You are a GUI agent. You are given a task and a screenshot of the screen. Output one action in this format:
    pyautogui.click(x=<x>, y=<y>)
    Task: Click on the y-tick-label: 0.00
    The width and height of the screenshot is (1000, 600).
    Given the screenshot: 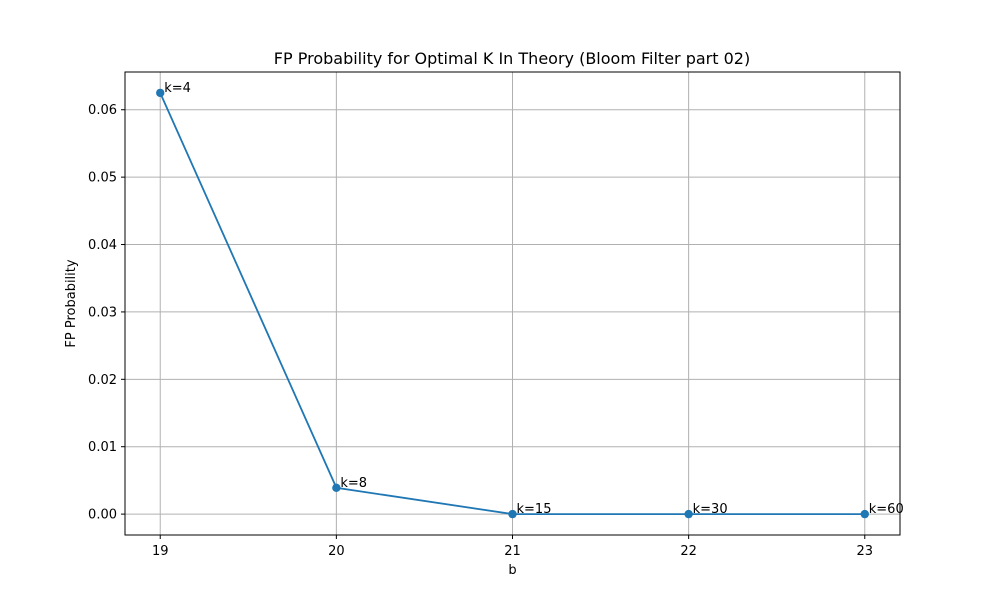 What is the action you would take?
    pyautogui.click(x=102, y=515)
    